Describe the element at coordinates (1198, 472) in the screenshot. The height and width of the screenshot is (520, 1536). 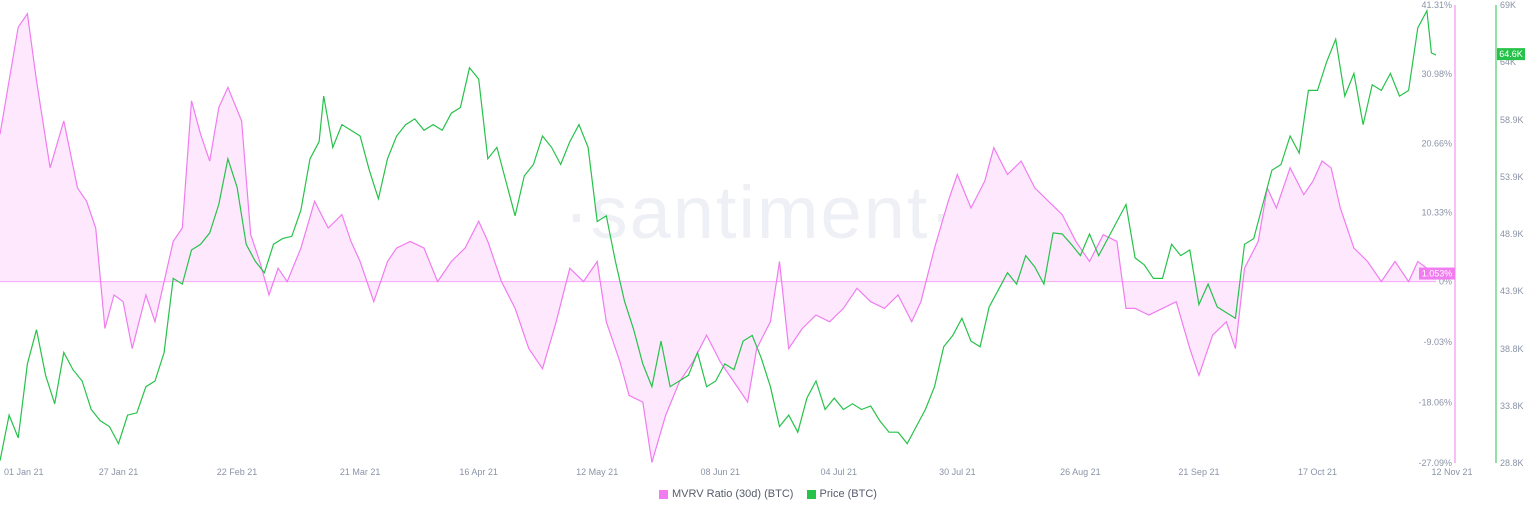
I see `x-axis-tick-label: 21 Sep 21` at that location.